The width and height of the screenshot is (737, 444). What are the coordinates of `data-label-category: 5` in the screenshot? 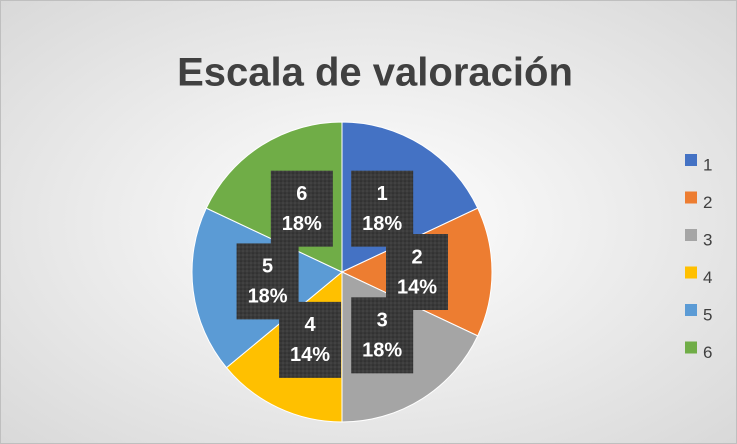 It's located at (267, 267).